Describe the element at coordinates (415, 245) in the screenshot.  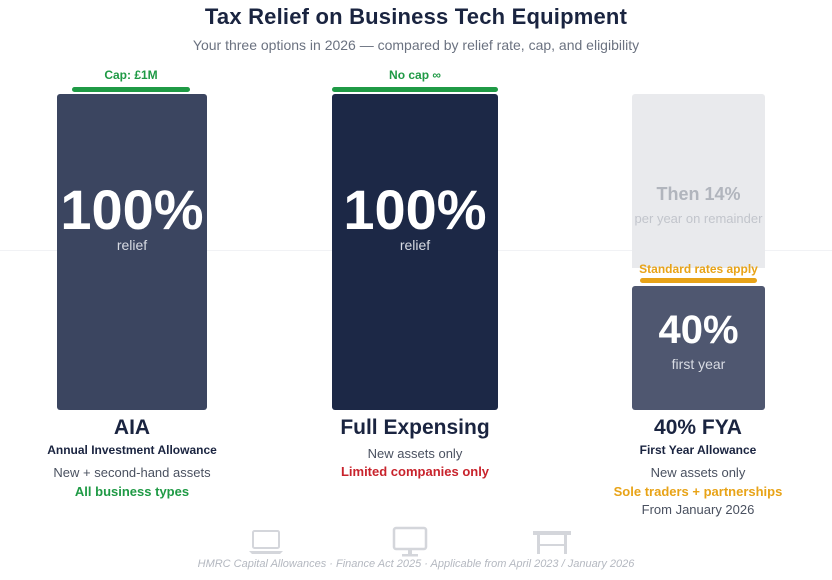
I see `relief-label-full-expensing: relief` at that location.